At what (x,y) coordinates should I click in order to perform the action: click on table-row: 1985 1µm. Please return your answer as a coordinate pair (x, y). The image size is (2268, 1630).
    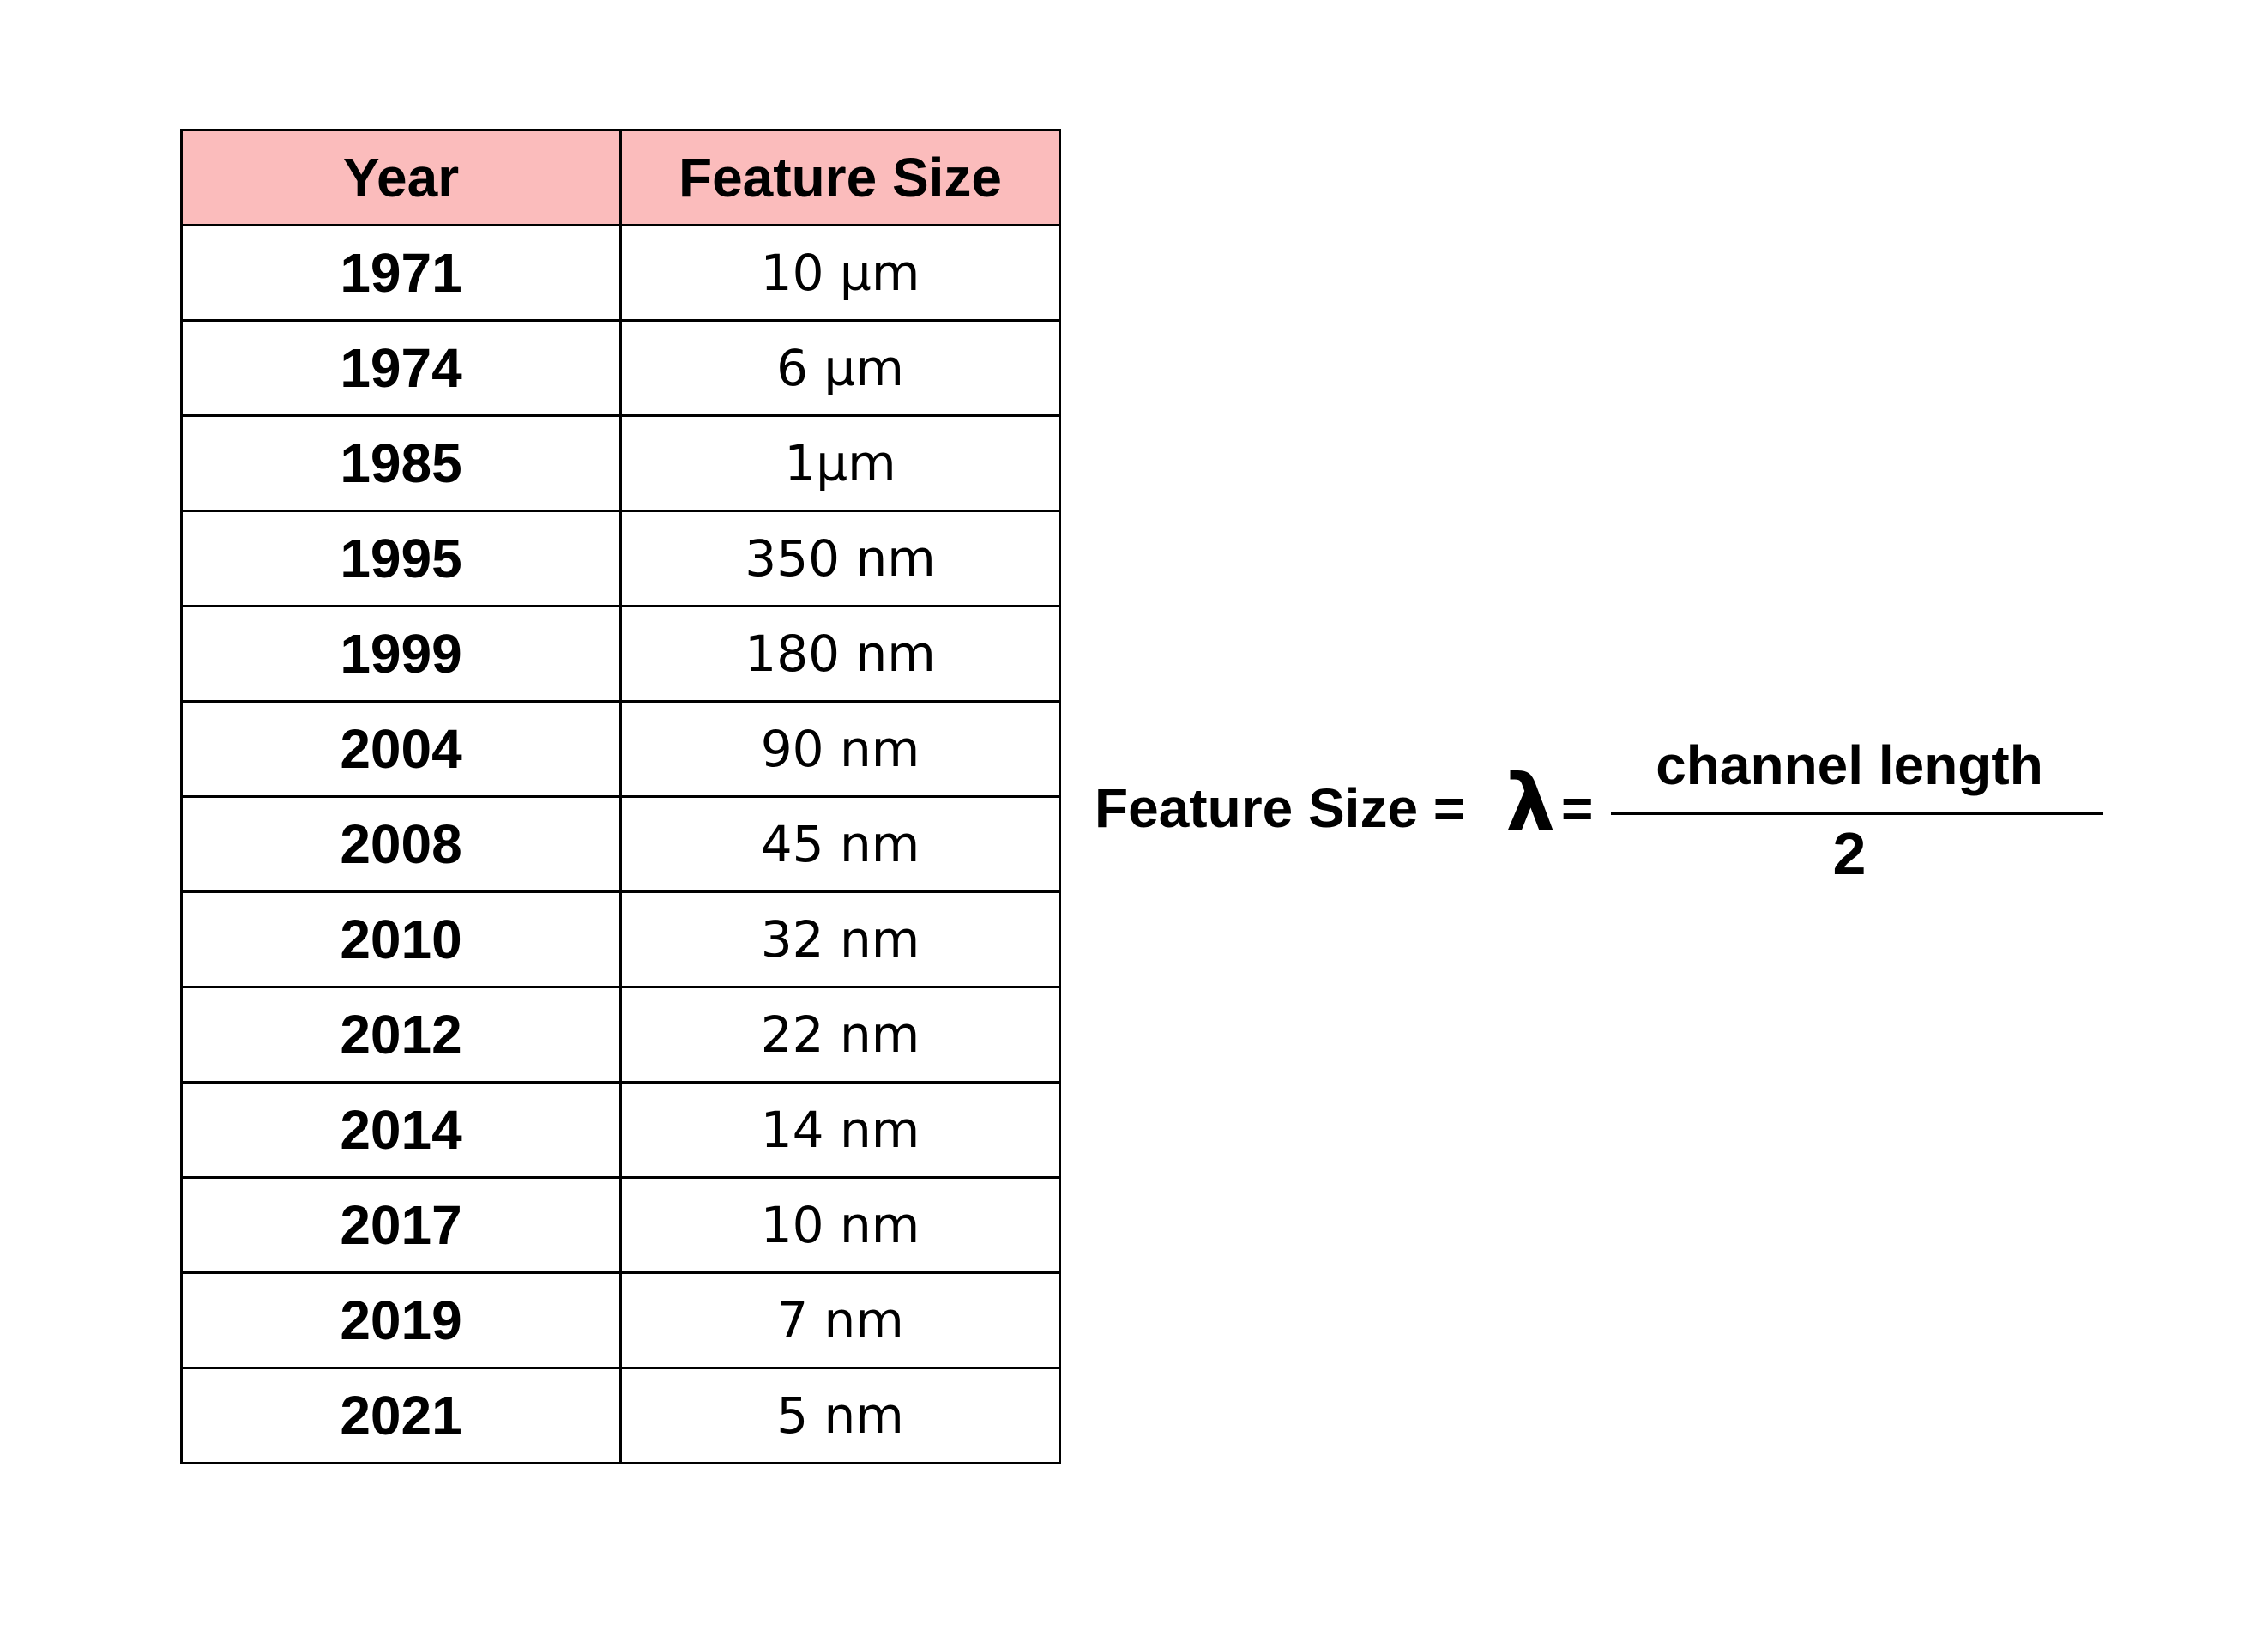
    Looking at the image, I should click on (621, 463).